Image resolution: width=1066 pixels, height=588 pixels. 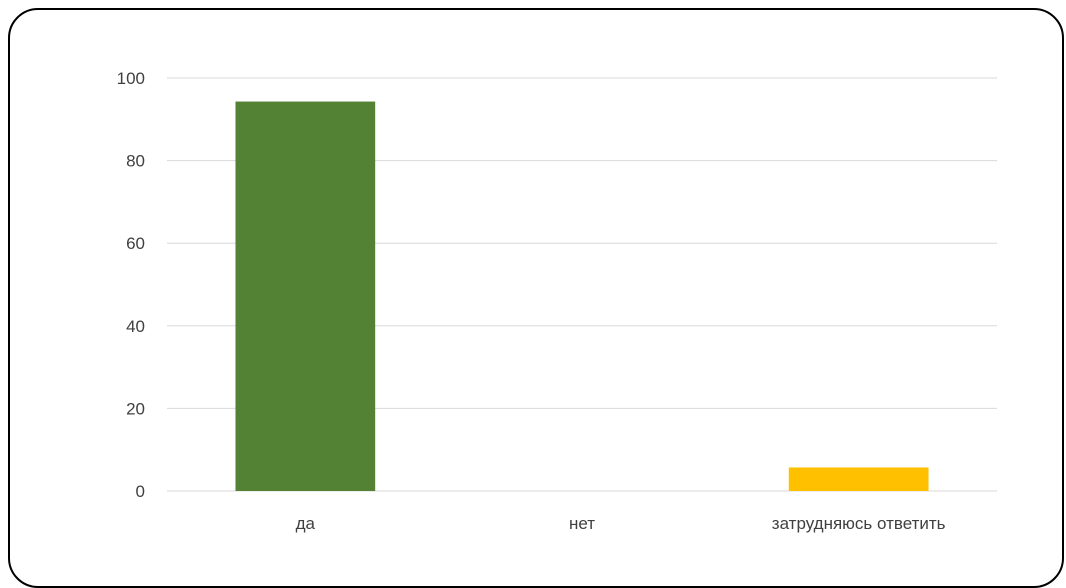 What do you see at coordinates (306, 523) in the screenshot?
I see `x-tick-label: да` at bounding box center [306, 523].